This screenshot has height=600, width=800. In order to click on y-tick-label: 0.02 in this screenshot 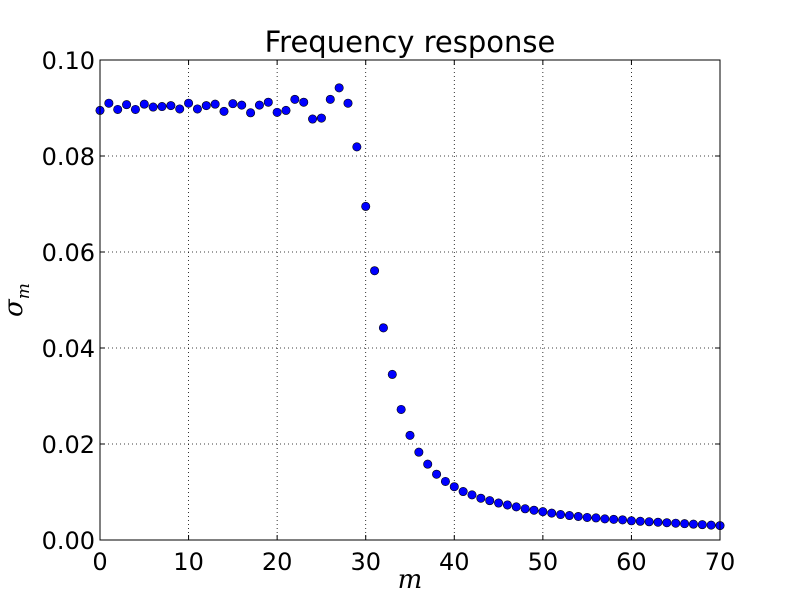, I will do `click(68, 445)`.